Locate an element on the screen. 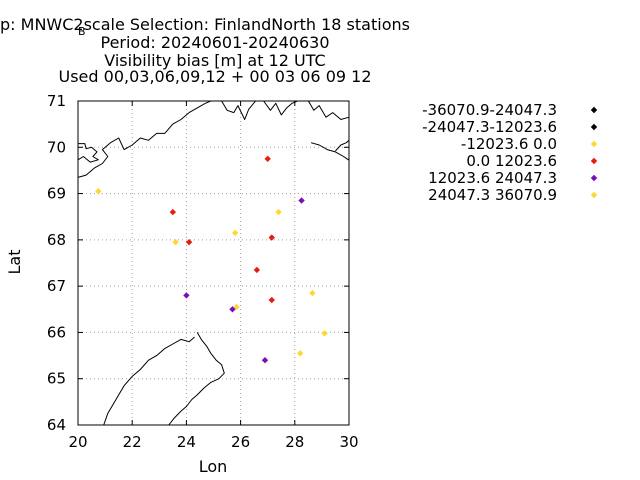 This screenshot has width=640, height=480. chart-title-line-4: Used 00,03,06,09,12 + 00 03 06 09 12 is located at coordinates (215, 76).